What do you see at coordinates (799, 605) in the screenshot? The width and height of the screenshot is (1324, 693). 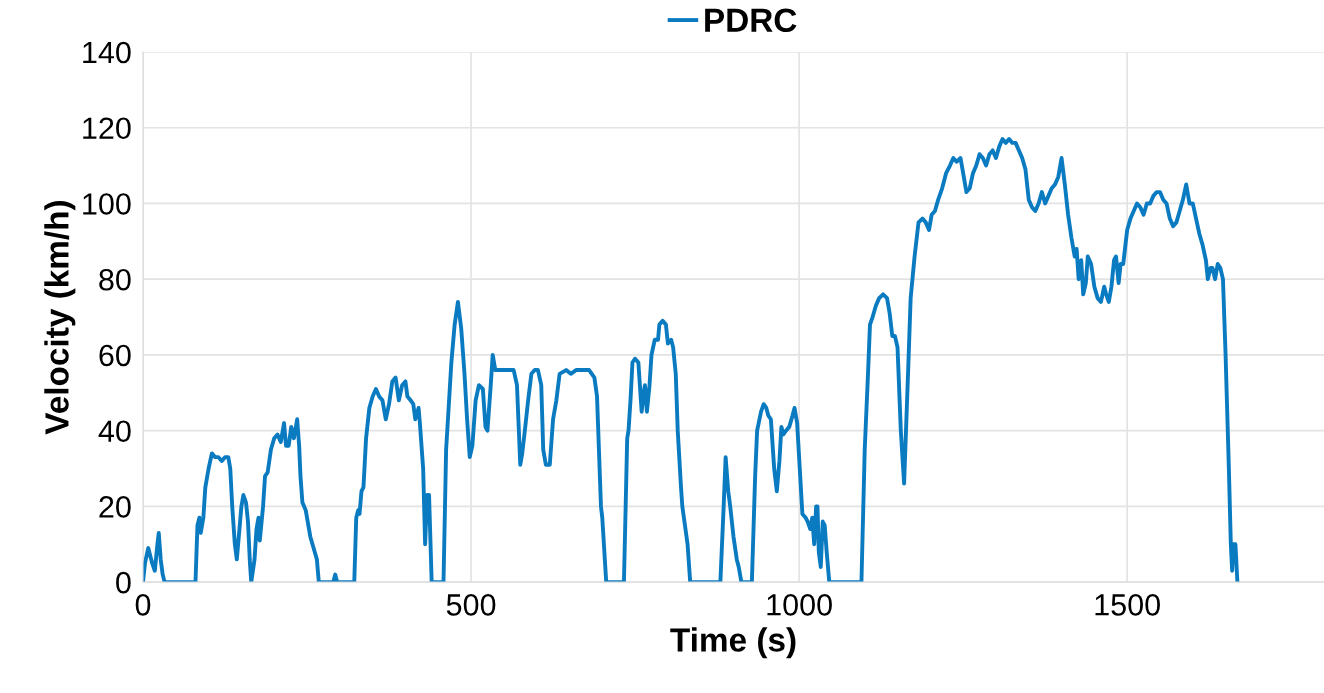 I see `x-tick-label: 1000` at bounding box center [799, 605].